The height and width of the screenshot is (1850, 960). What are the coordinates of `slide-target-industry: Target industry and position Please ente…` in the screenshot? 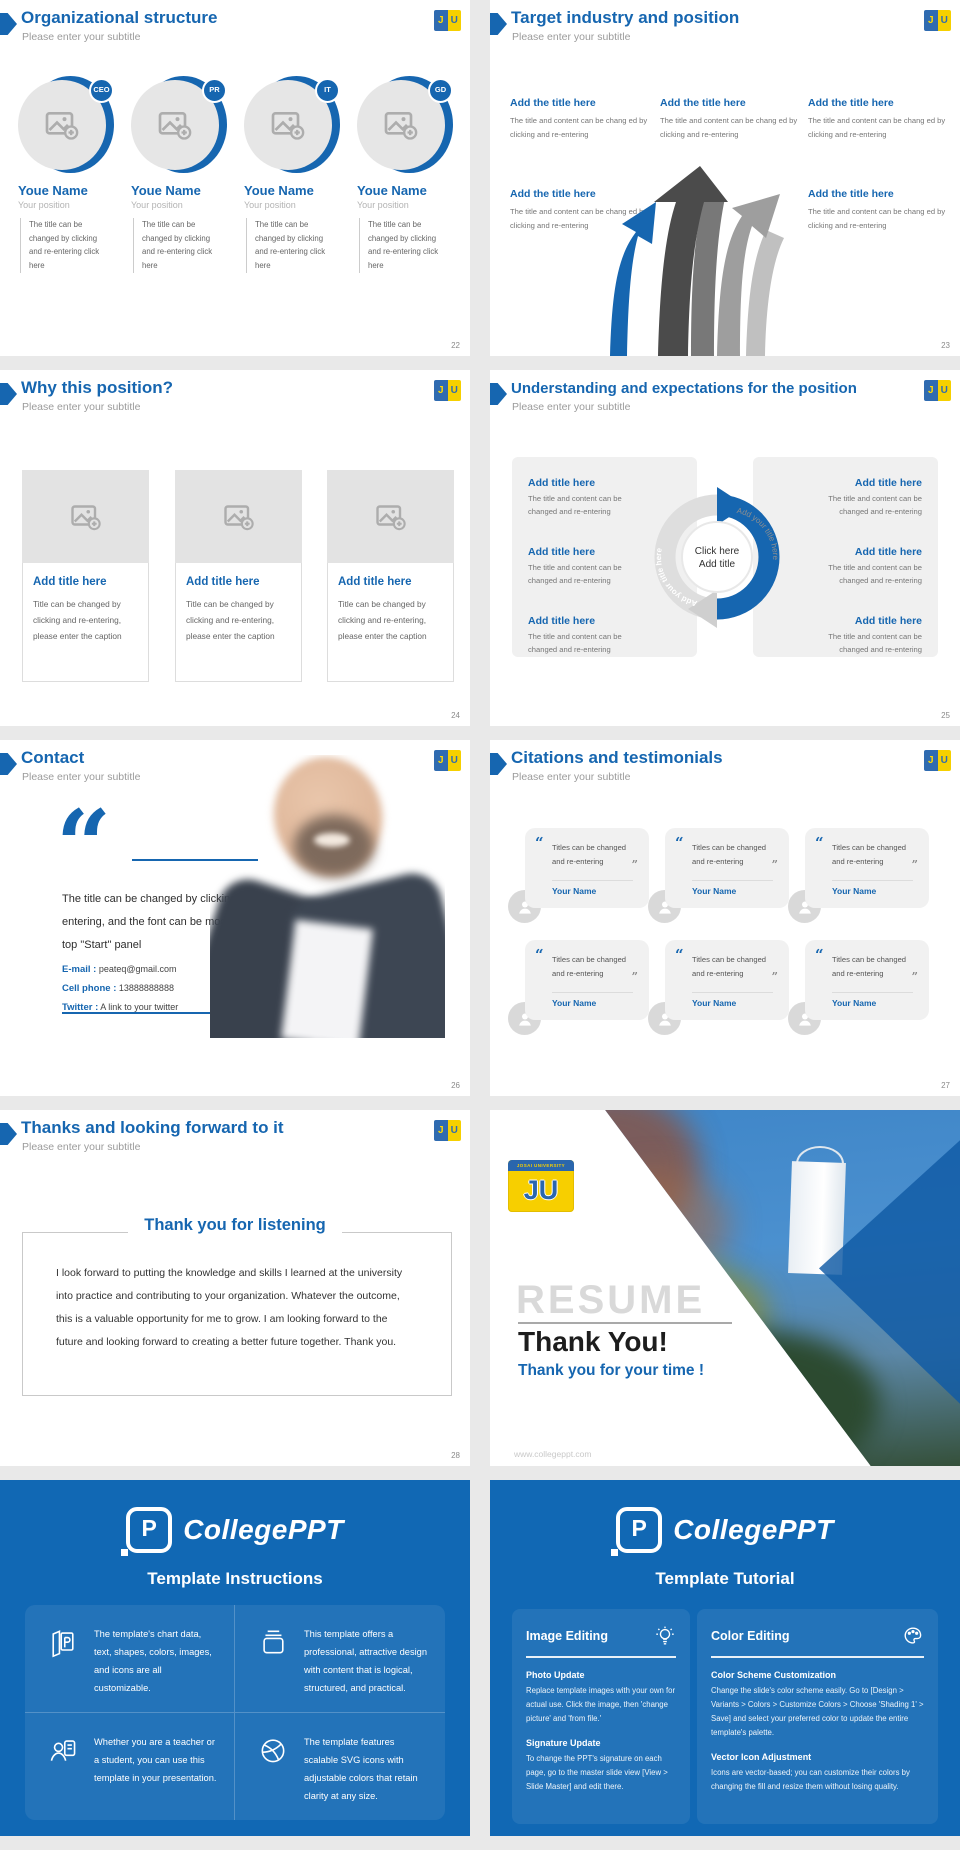 It's located at (725, 178).